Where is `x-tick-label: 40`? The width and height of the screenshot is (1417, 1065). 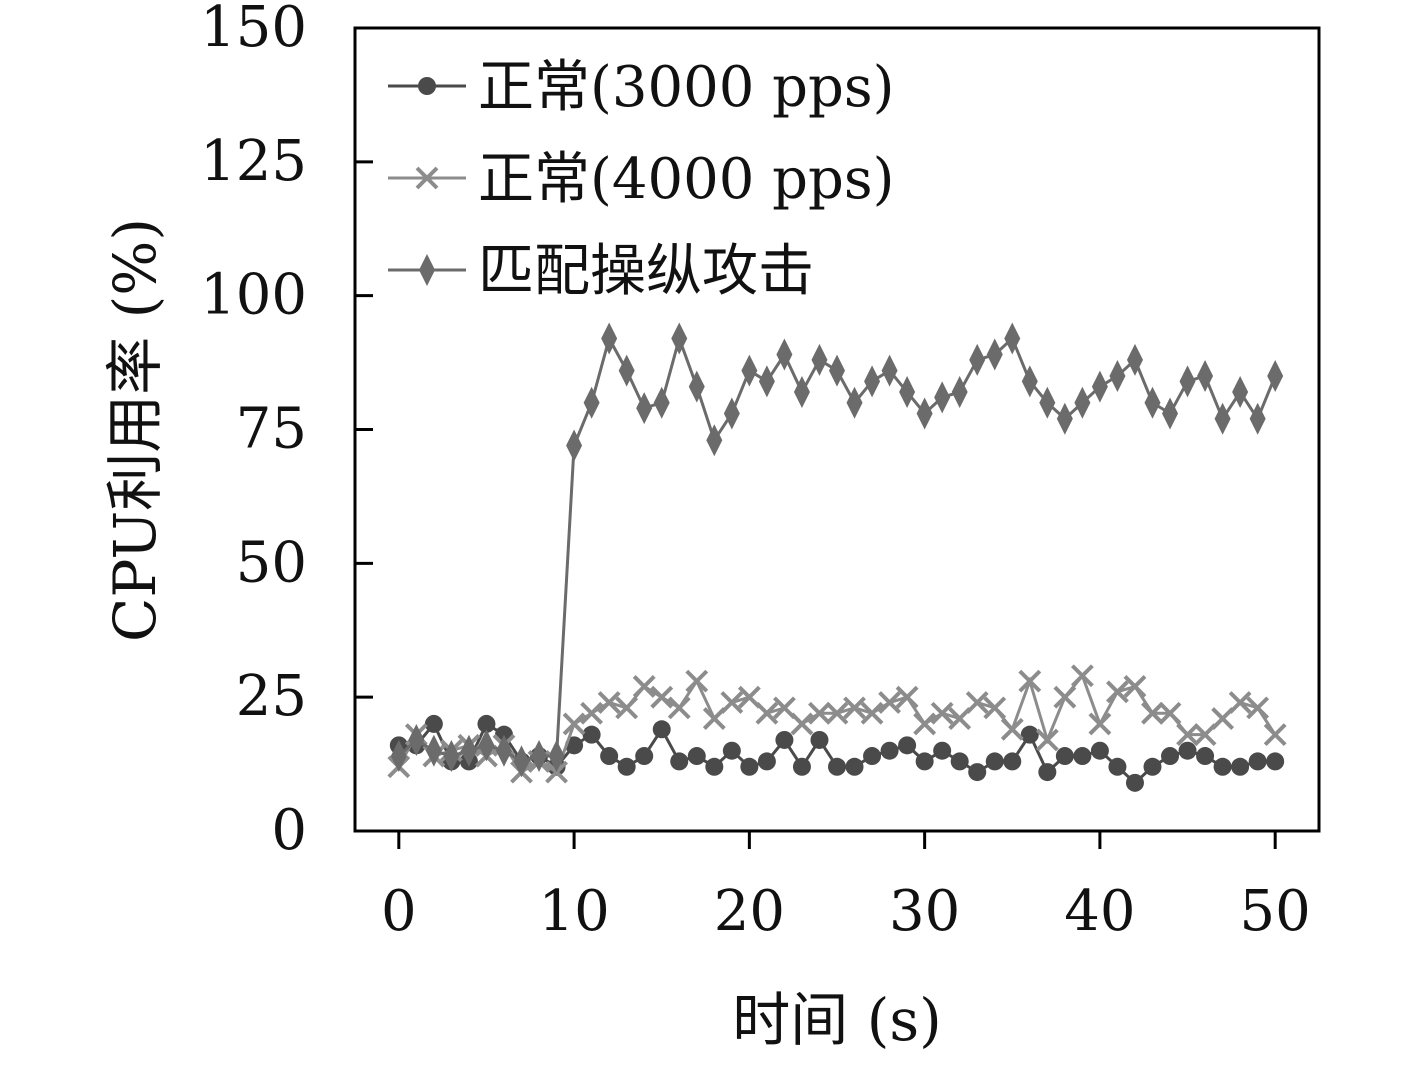 x-tick-label: 40 is located at coordinates (1099, 911).